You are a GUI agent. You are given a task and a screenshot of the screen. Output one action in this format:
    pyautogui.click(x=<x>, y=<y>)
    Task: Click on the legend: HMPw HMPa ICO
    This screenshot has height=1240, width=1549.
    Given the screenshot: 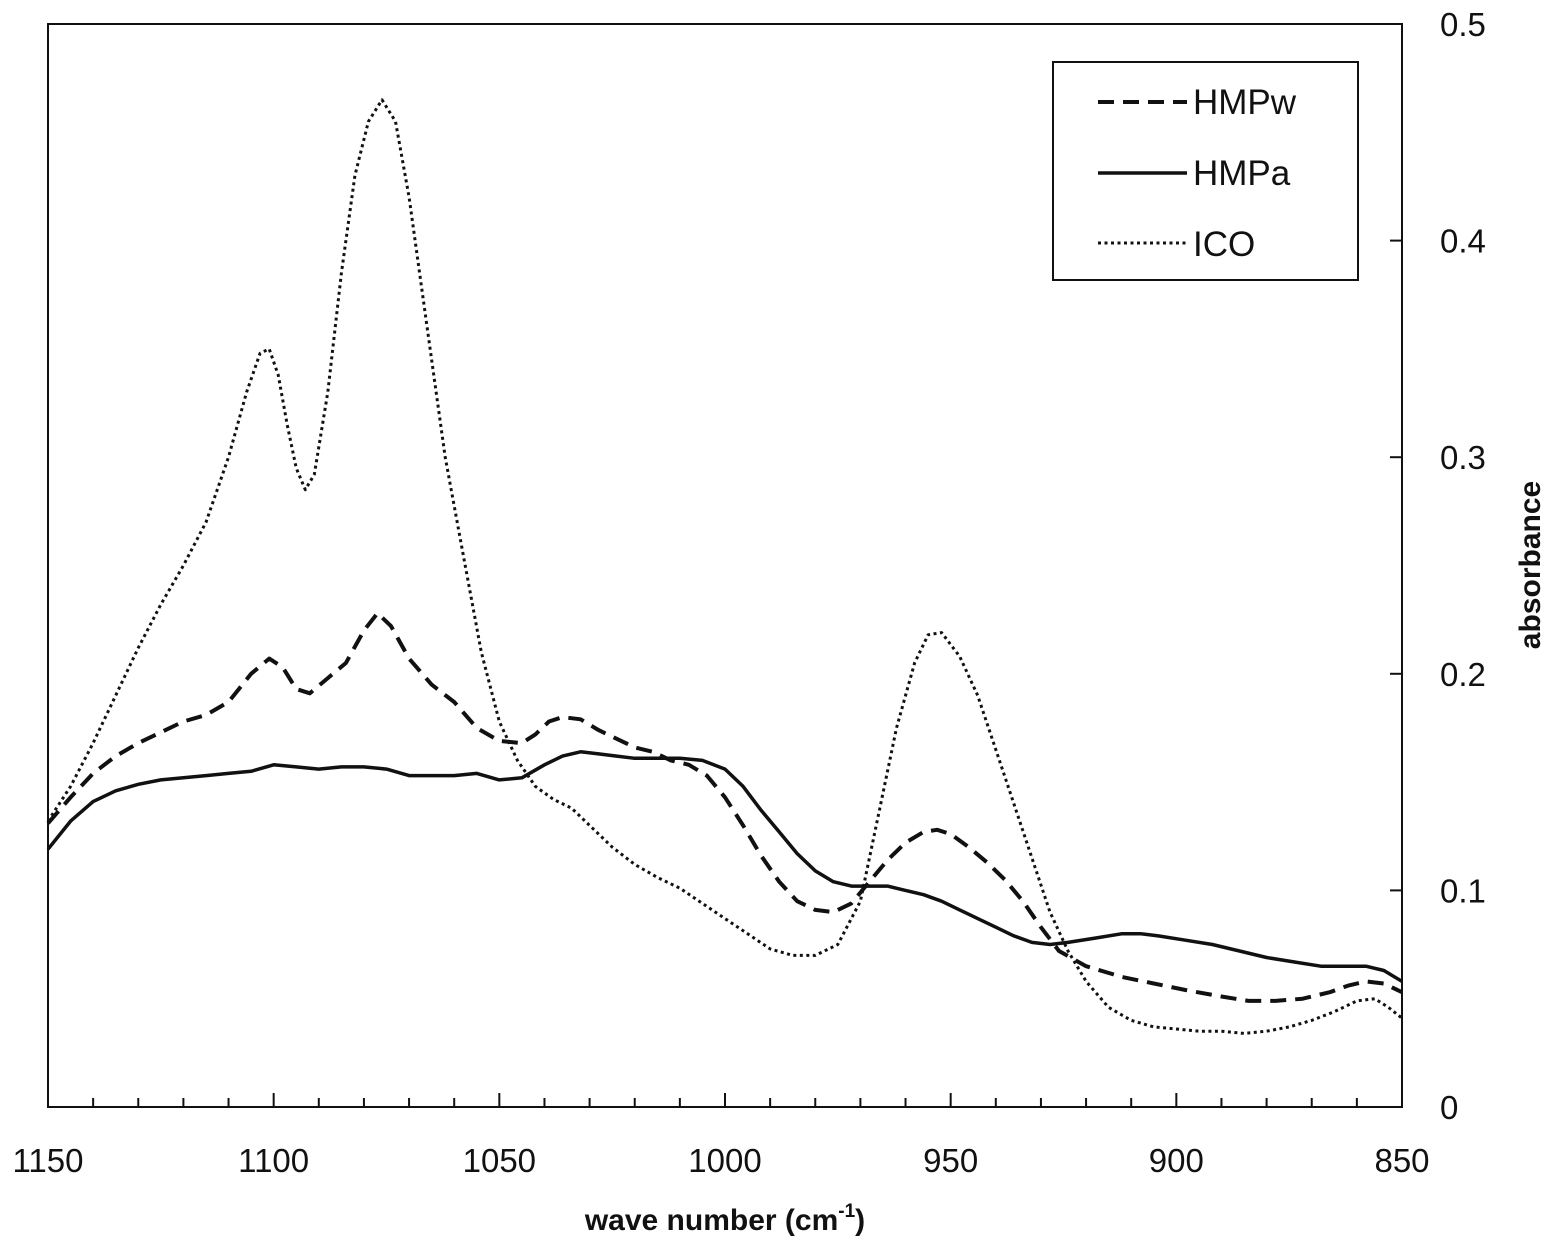 What is the action you would take?
    pyautogui.click(x=1205, y=171)
    